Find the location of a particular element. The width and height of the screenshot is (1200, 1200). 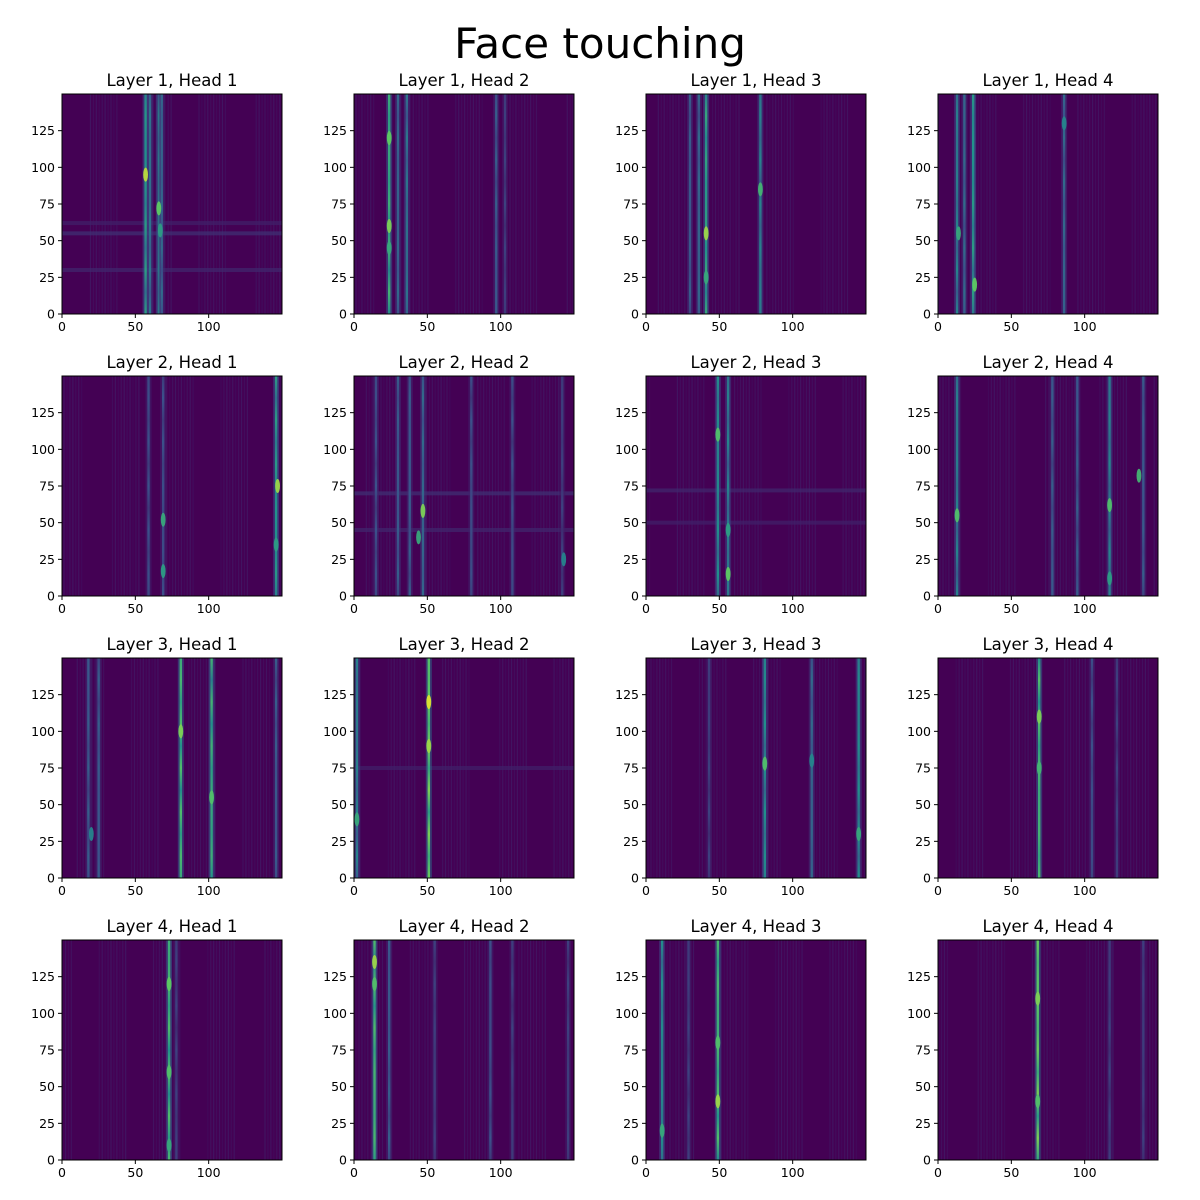

heatmap-area is located at coordinates (756, 1050).